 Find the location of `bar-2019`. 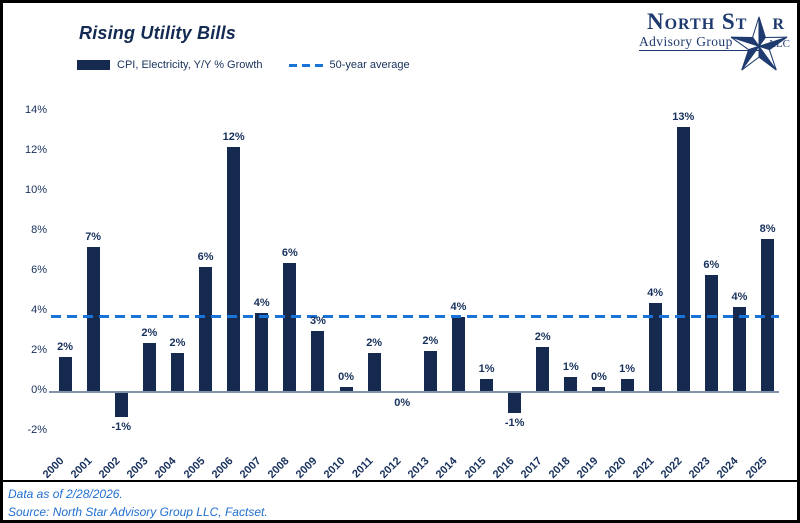

bar-2019 is located at coordinates (599, 389).